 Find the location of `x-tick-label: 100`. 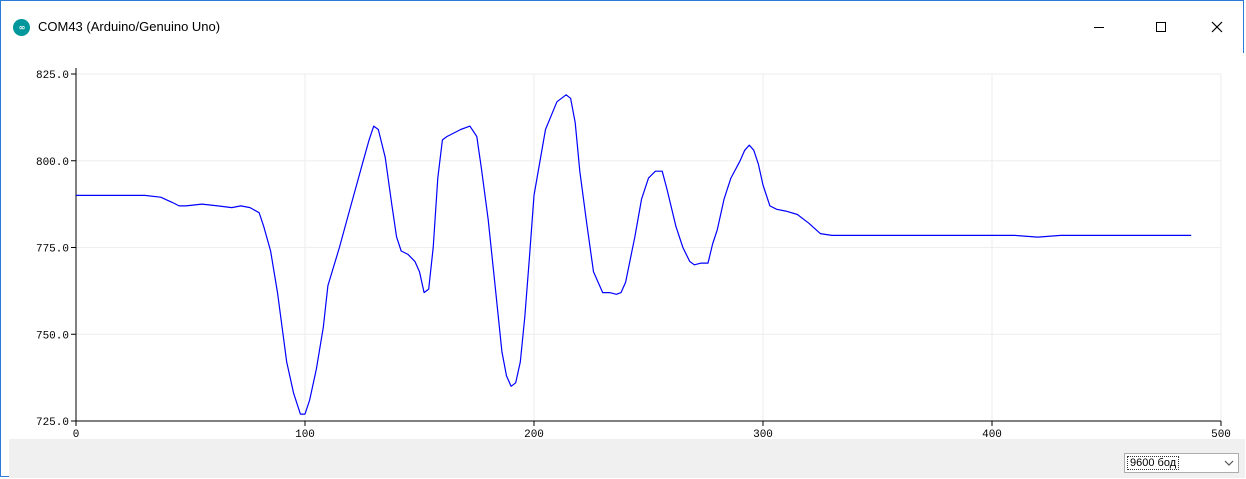

x-tick-label: 100 is located at coordinates (305, 434).